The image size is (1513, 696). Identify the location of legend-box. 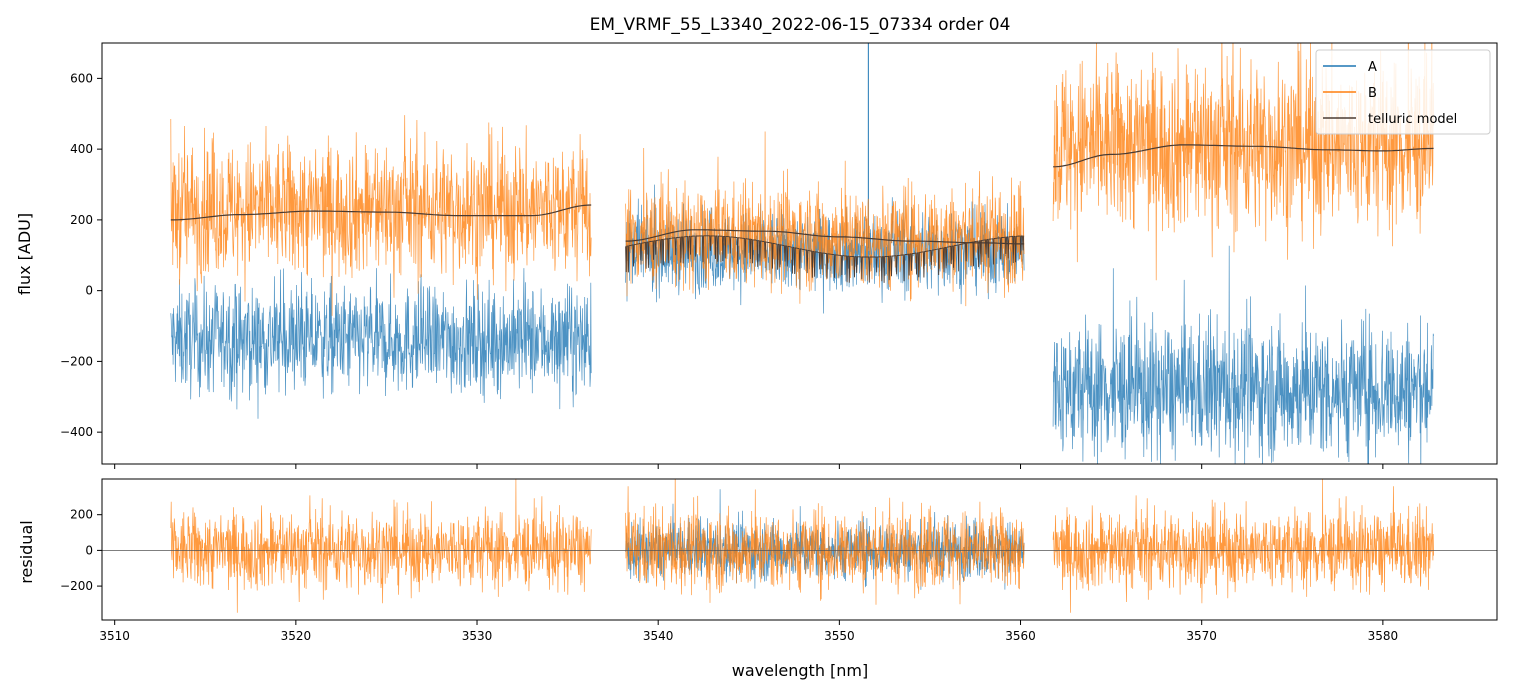
(1403, 92).